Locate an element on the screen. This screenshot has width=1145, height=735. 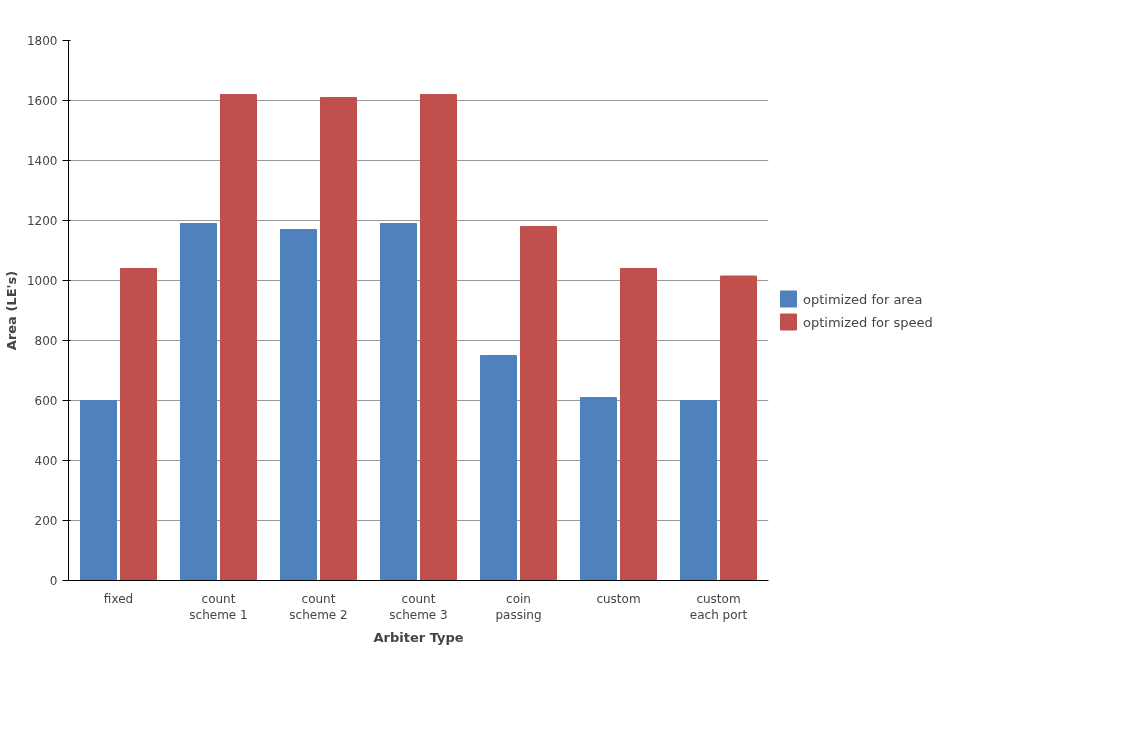
x-axis-title: Arbiter Type is located at coordinates (418, 638).